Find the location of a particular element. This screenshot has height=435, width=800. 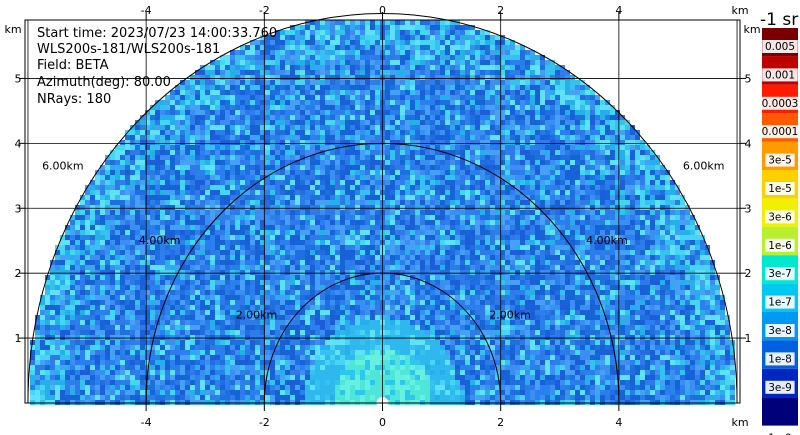

colorbar-label-text: 0.001 is located at coordinates (780, 75).